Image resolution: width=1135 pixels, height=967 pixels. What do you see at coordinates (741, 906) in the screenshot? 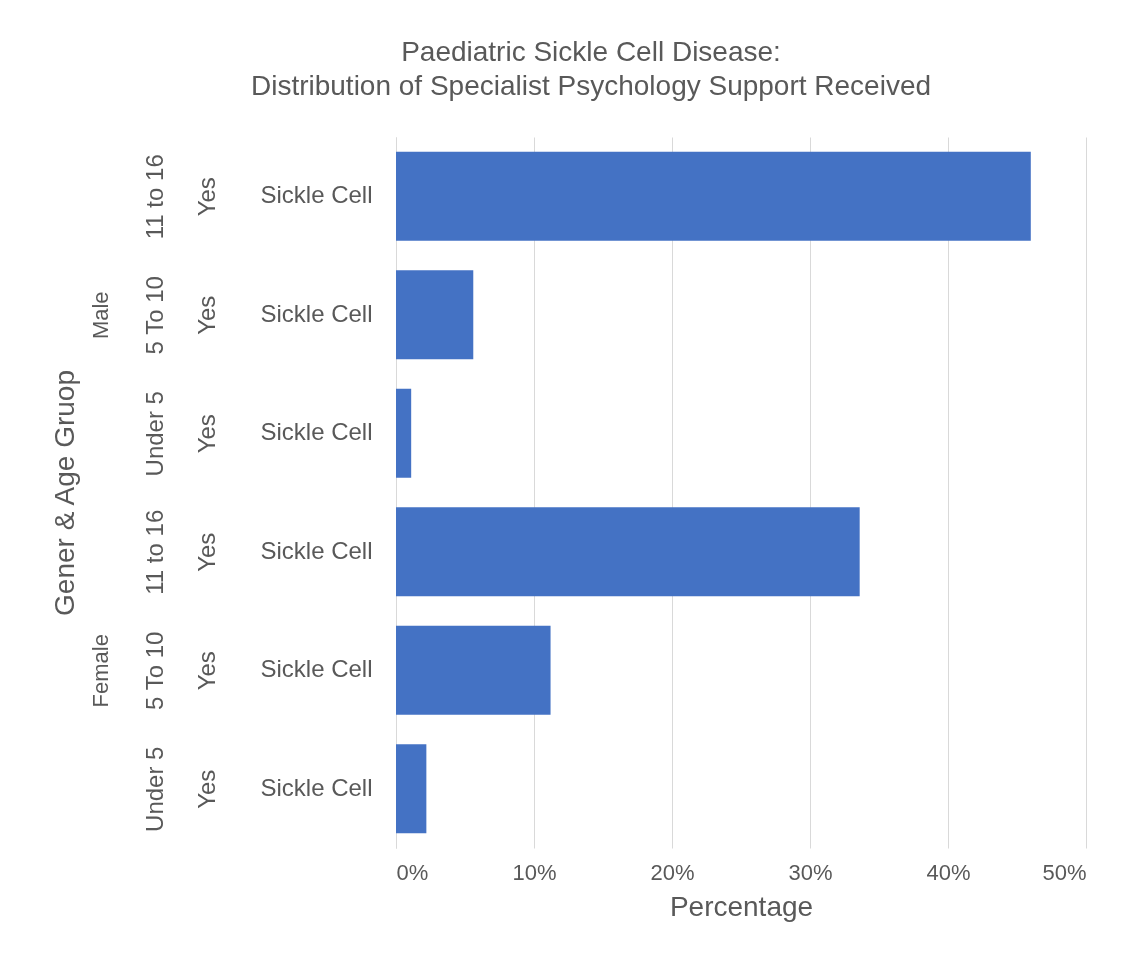
I see `x-axis-title: Percentage` at bounding box center [741, 906].